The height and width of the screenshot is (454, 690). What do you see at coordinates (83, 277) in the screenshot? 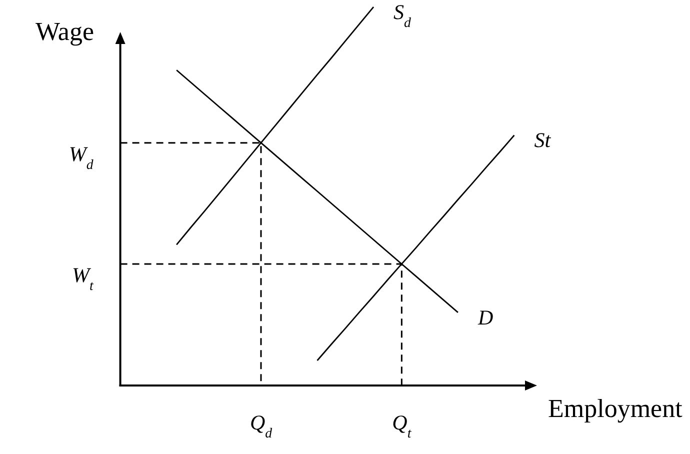
I see `text: W$_{t}$` at bounding box center [83, 277].